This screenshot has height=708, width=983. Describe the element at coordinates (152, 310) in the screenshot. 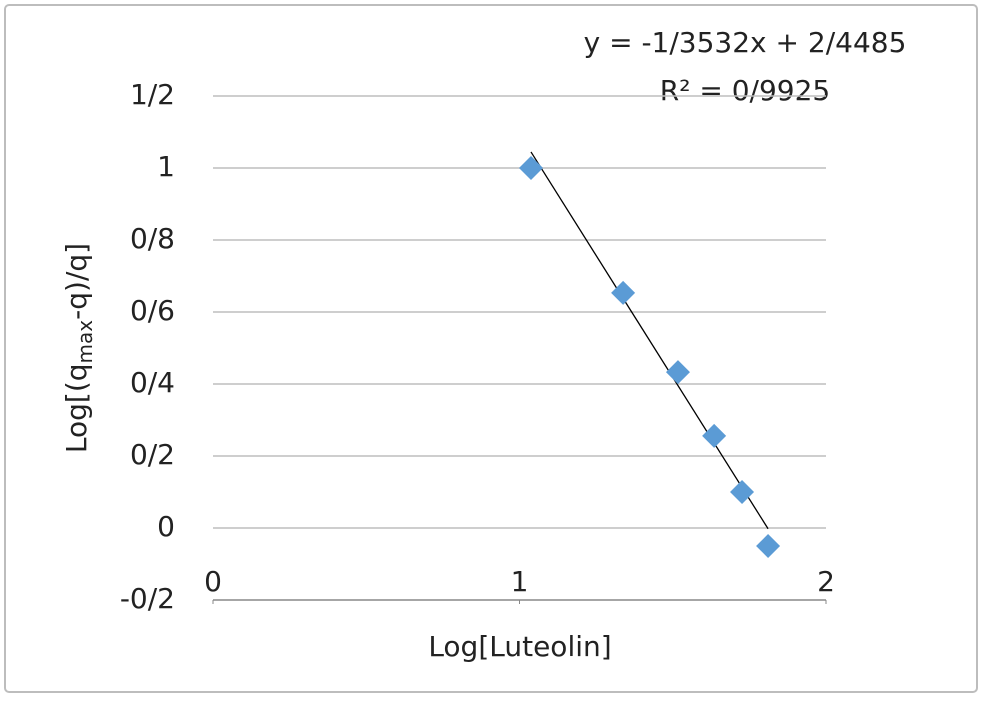

I see `y-tick-label: 0/6` at that location.